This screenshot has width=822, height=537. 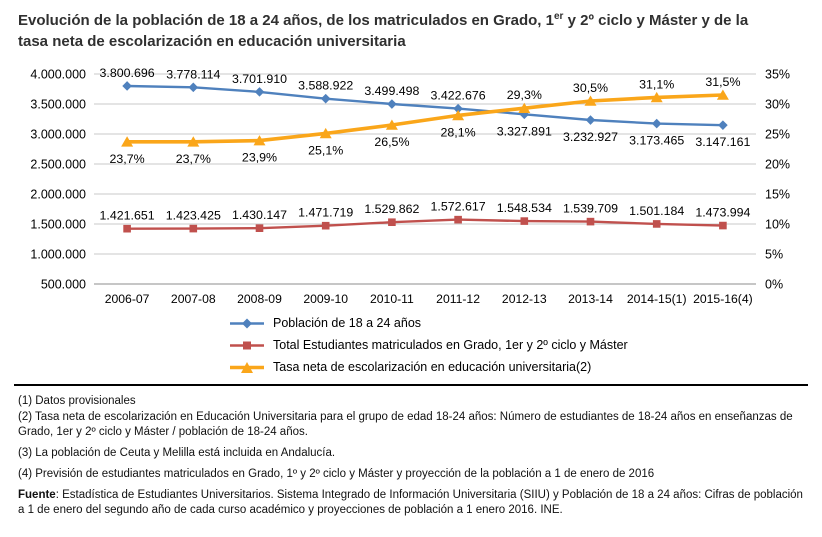 What do you see at coordinates (193, 74) in the screenshot?
I see `svg-text: 3.778.114` at bounding box center [193, 74].